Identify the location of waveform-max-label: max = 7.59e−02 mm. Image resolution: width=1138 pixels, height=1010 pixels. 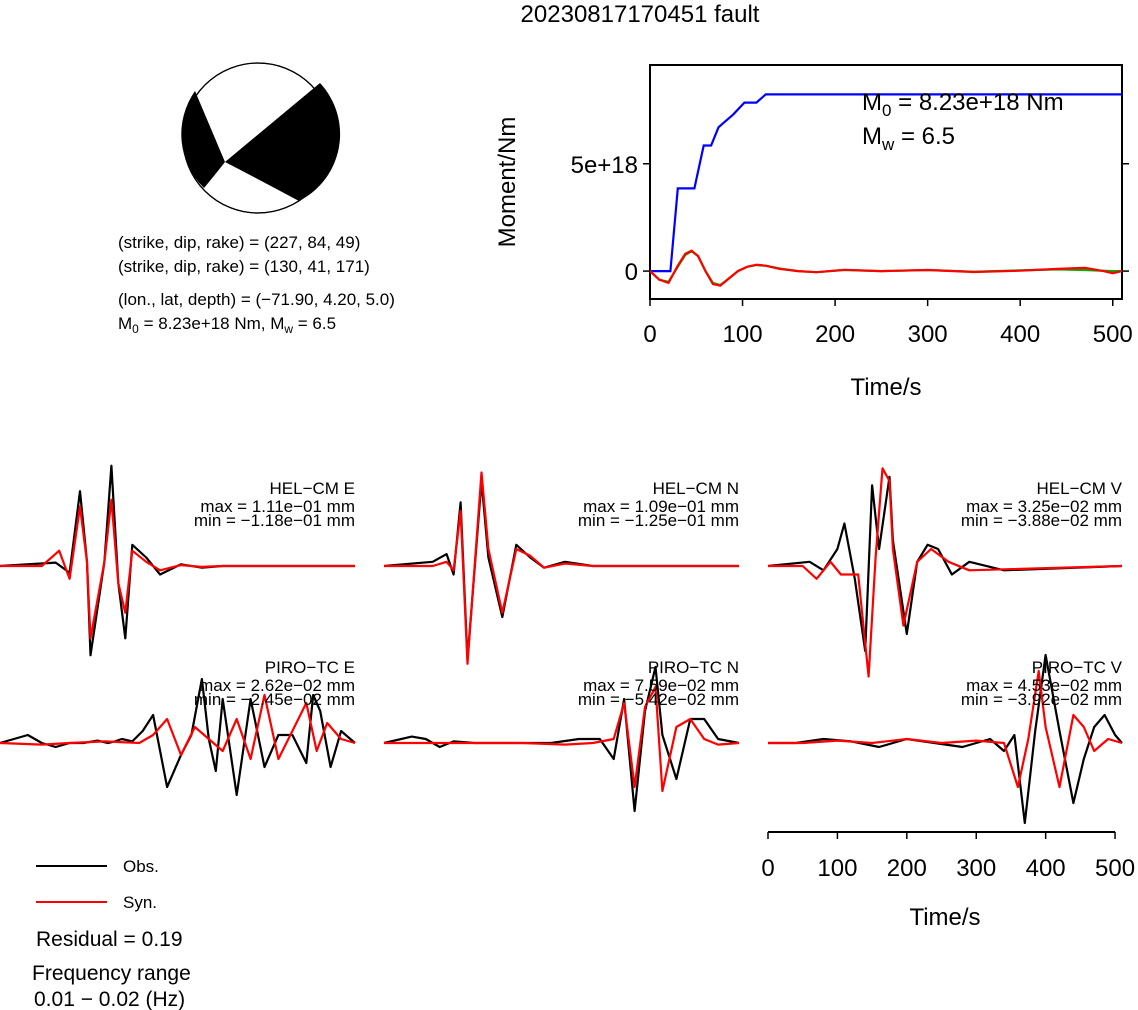
(661, 685).